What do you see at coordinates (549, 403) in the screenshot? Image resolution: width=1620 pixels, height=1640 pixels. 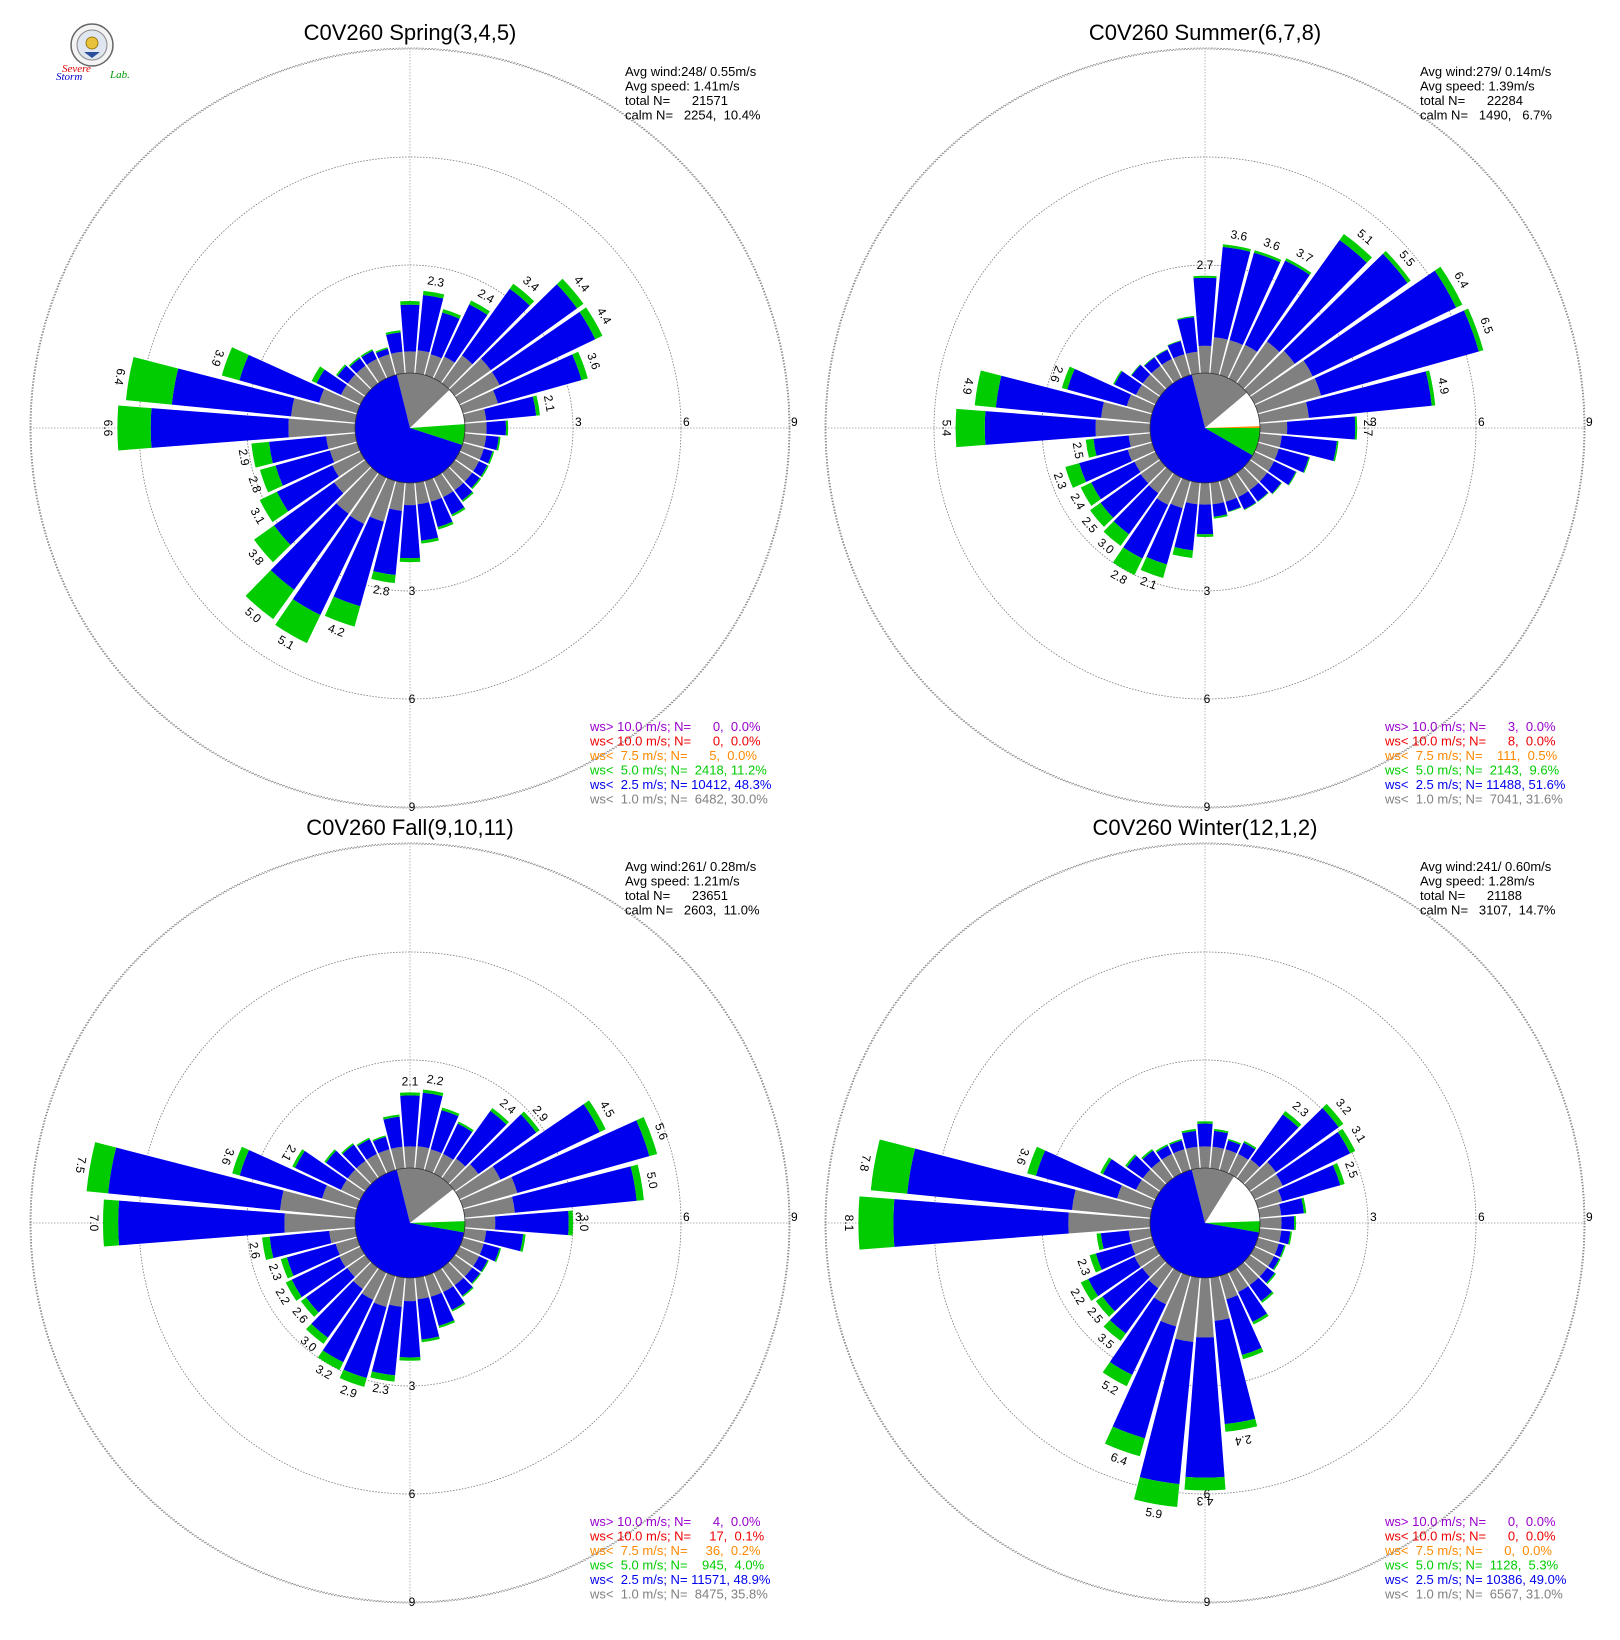 I see `bar-value-label: 2.1` at bounding box center [549, 403].